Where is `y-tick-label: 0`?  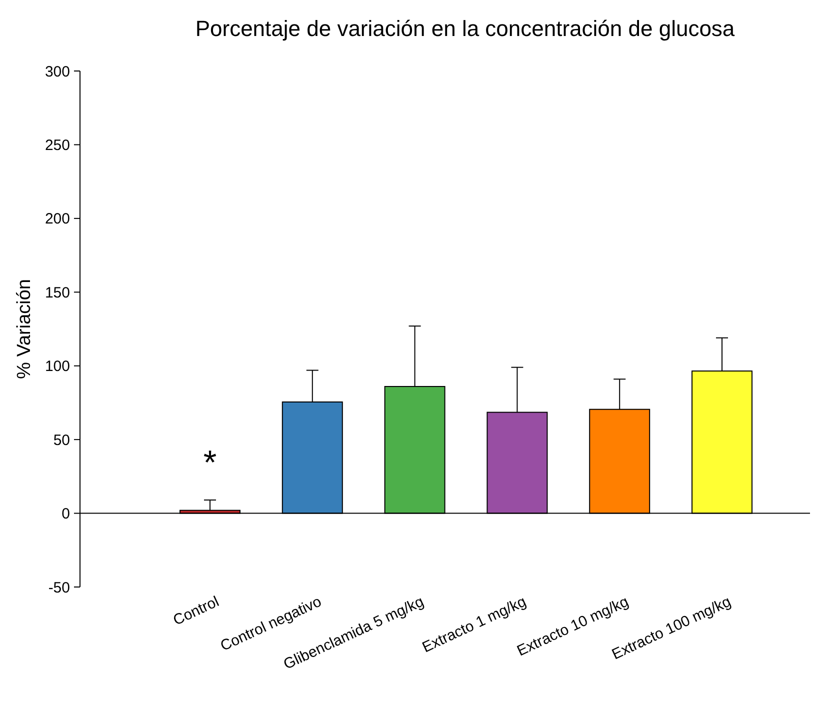 y-tick-label: 0 is located at coordinates (66, 514).